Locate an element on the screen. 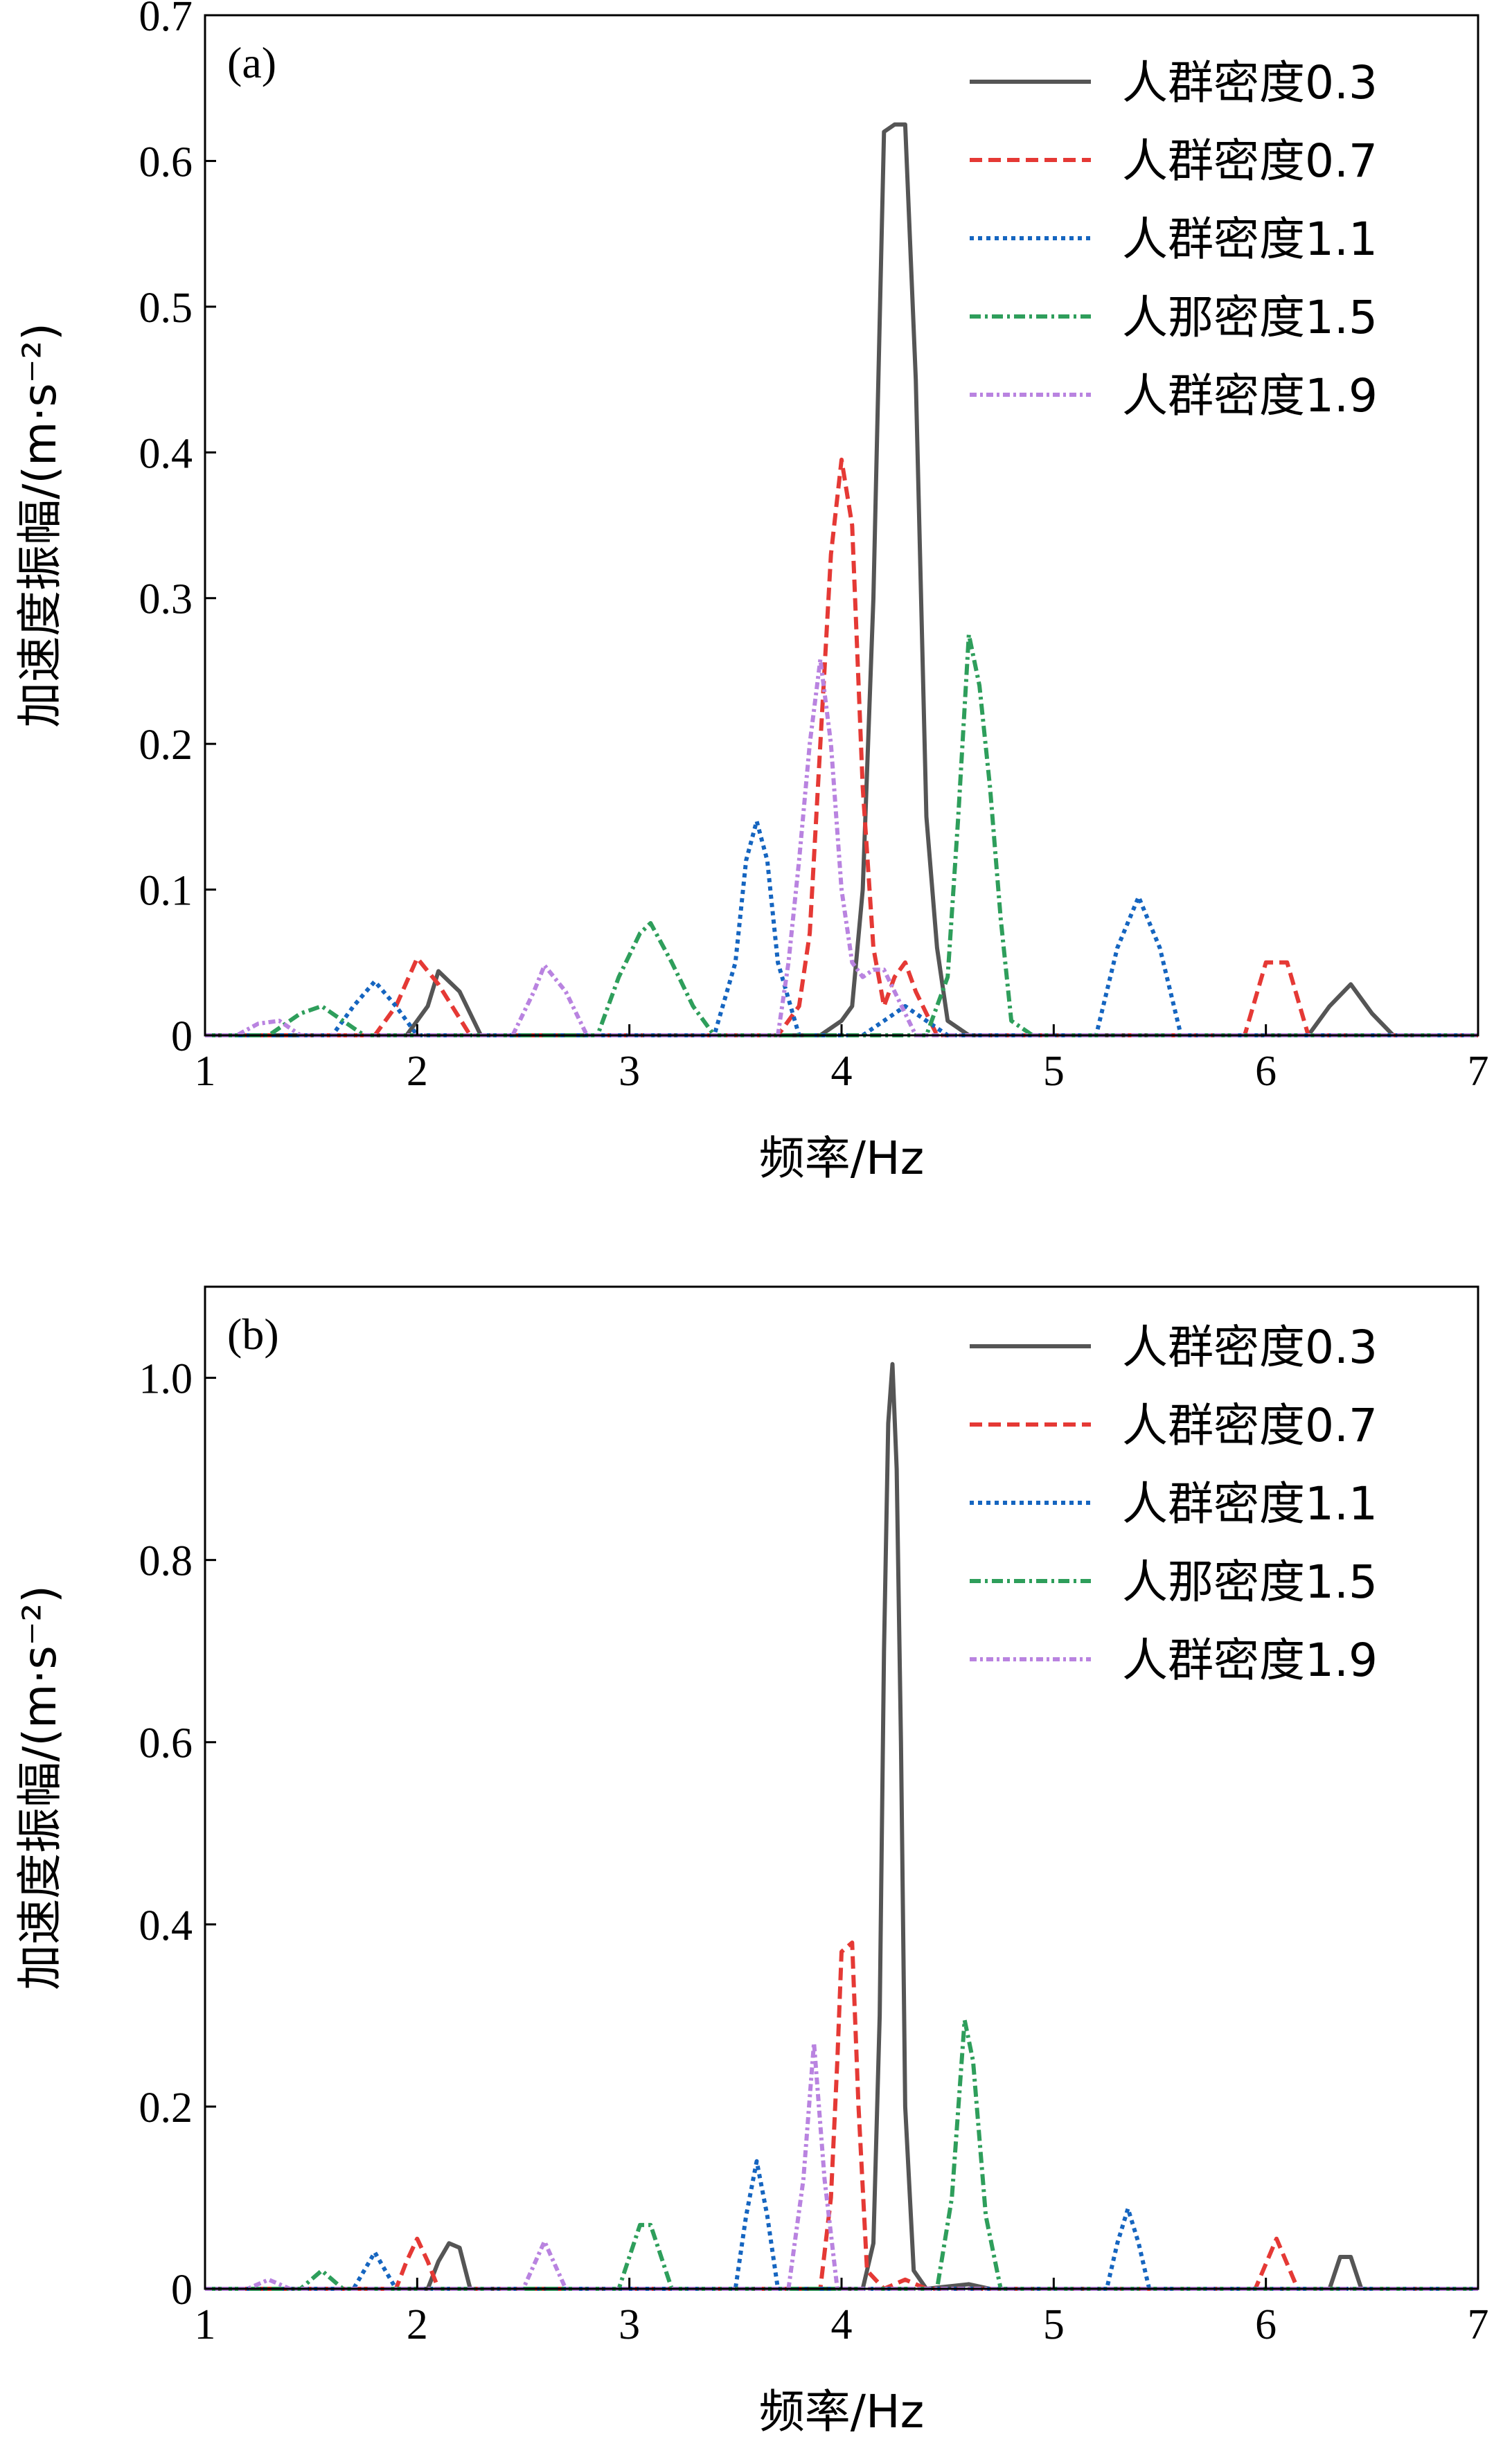  y-tick-label: 0.1 is located at coordinates (166, 891).